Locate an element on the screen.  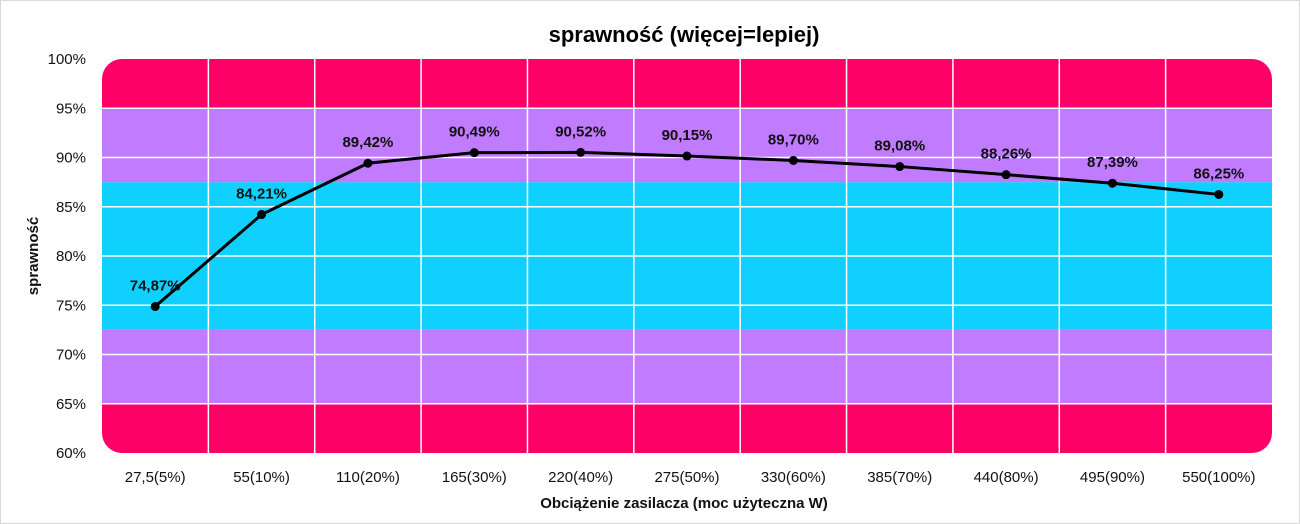
x-tick-label: 220(40%) is located at coordinates (580, 477).